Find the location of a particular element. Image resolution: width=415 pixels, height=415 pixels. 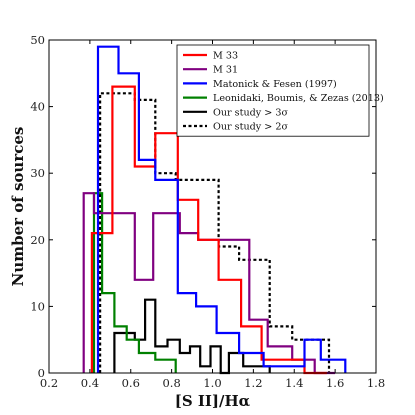

legend-box is located at coordinates (273, 90).